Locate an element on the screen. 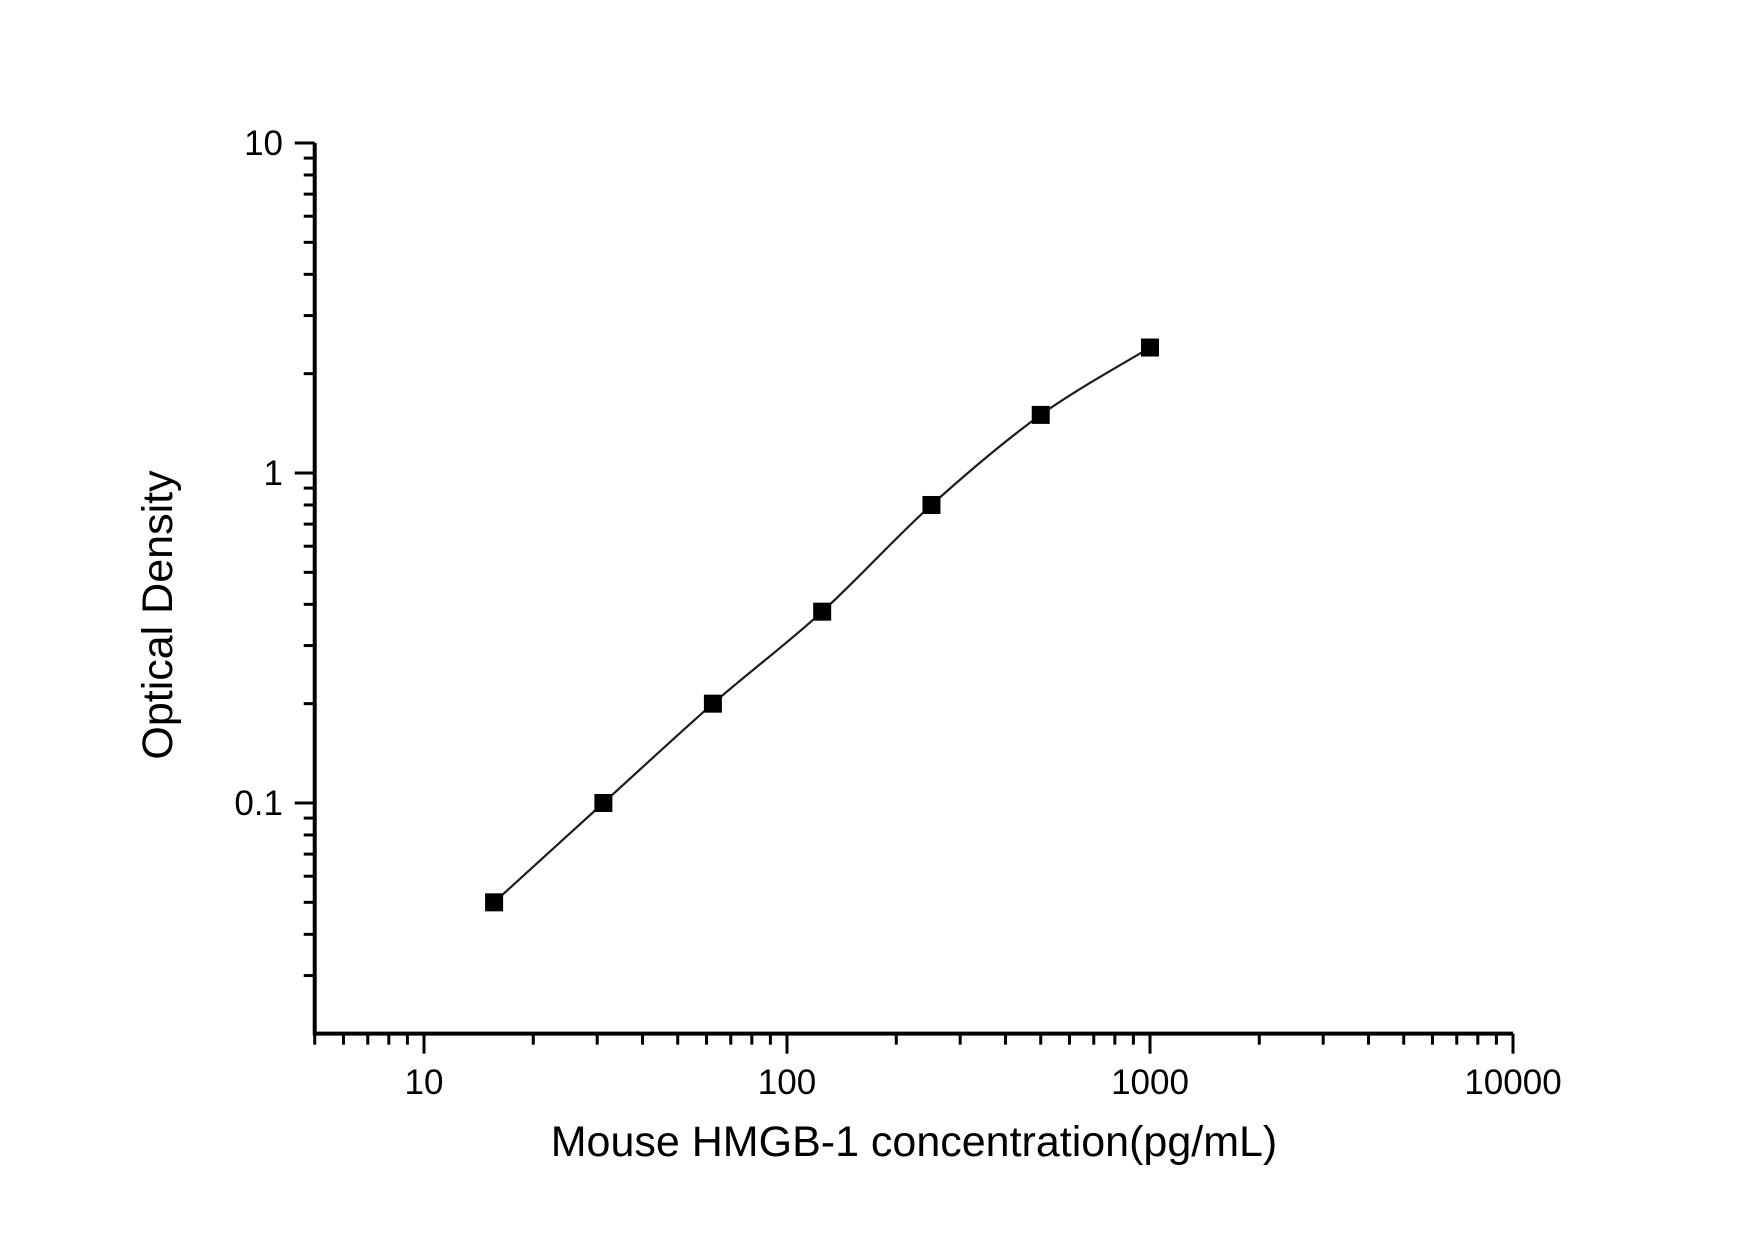 The width and height of the screenshot is (1755, 1240). y-tick-label: 0.1 is located at coordinates (258, 803).